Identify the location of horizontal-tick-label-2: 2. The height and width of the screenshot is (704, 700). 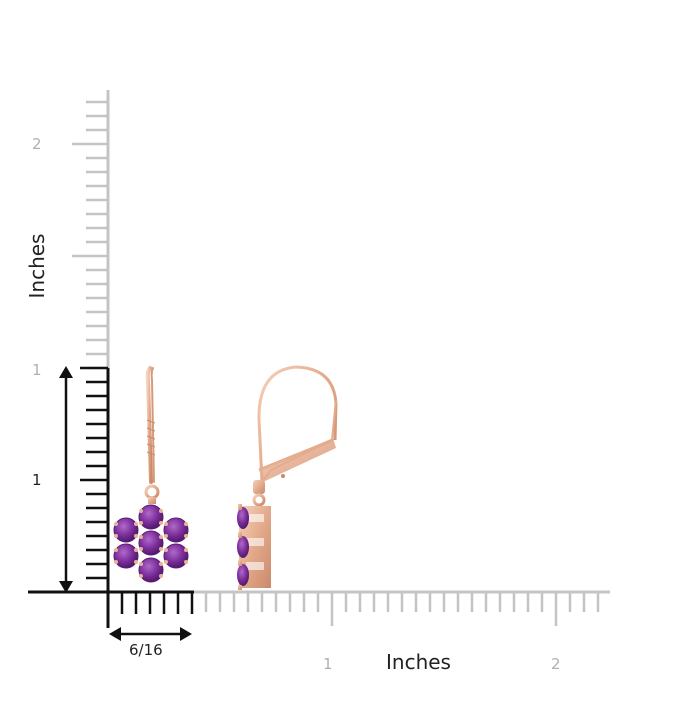
(556, 664).